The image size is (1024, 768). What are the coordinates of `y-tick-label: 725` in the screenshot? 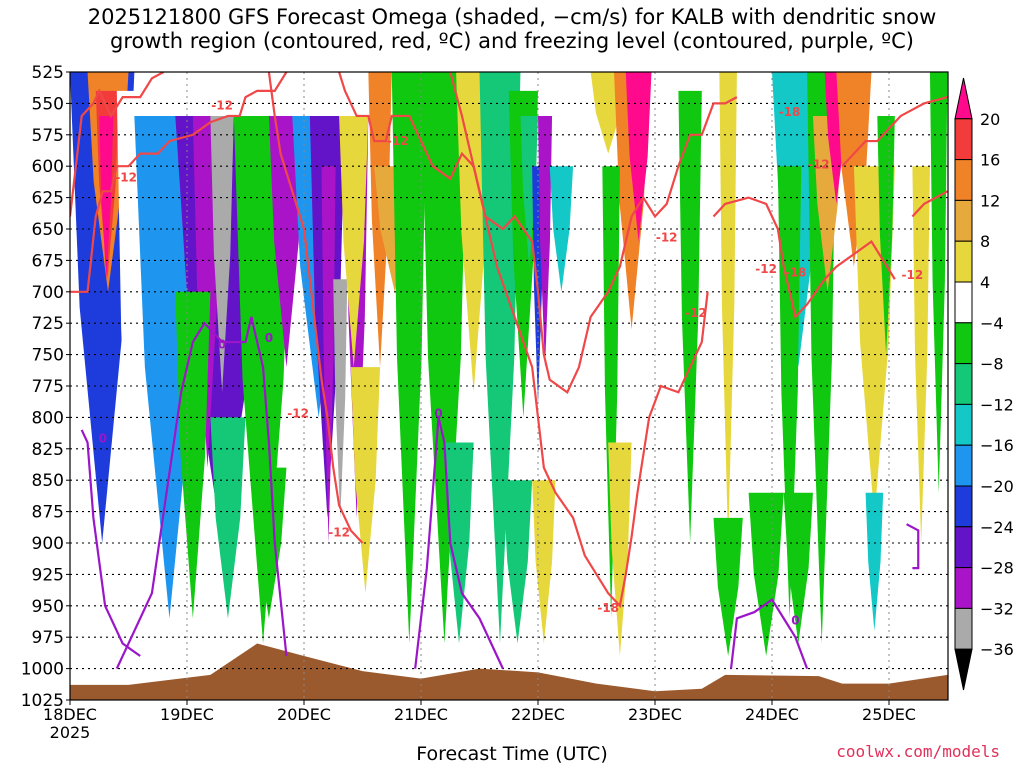 It's located at (48, 324).